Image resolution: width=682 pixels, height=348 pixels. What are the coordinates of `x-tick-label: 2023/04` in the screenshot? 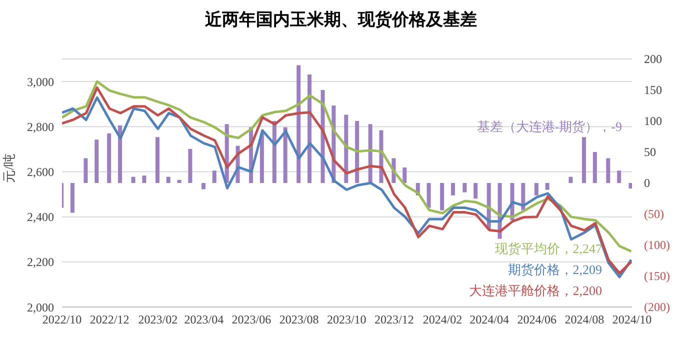 It's located at (204, 319).